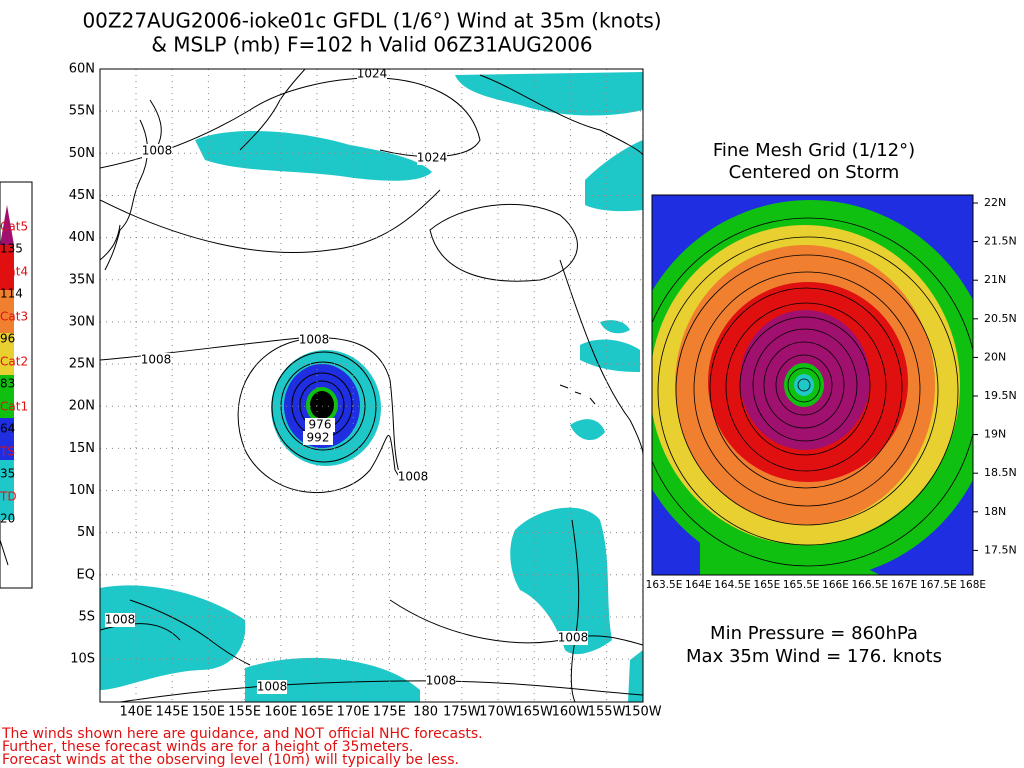  What do you see at coordinates (7, 339) in the screenshot?
I see `legend-threshold: 96` at bounding box center [7, 339].